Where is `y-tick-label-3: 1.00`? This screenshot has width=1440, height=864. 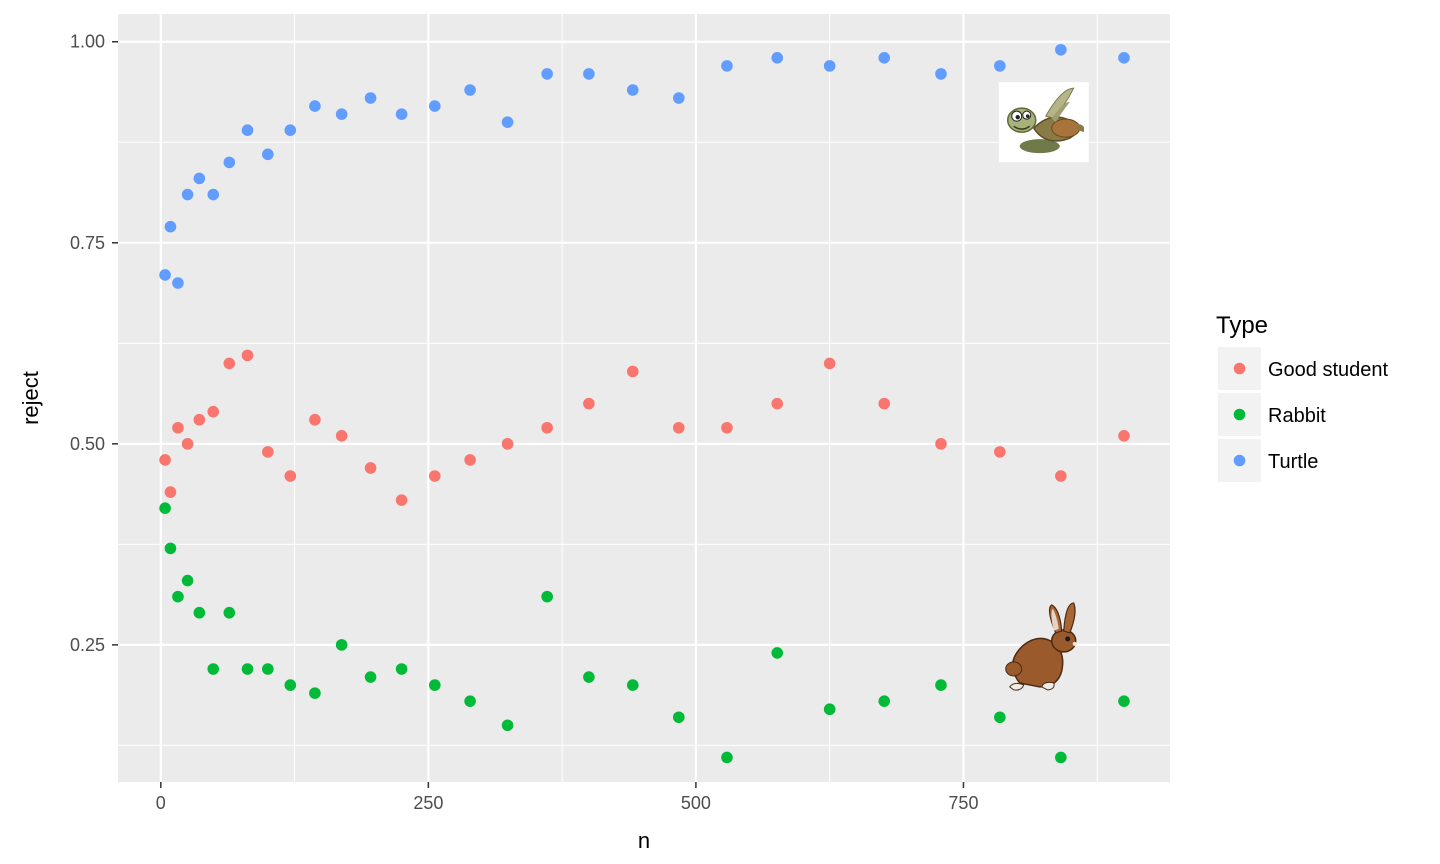
y-tick-label-3: 1.00 is located at coordinates (87, 42).